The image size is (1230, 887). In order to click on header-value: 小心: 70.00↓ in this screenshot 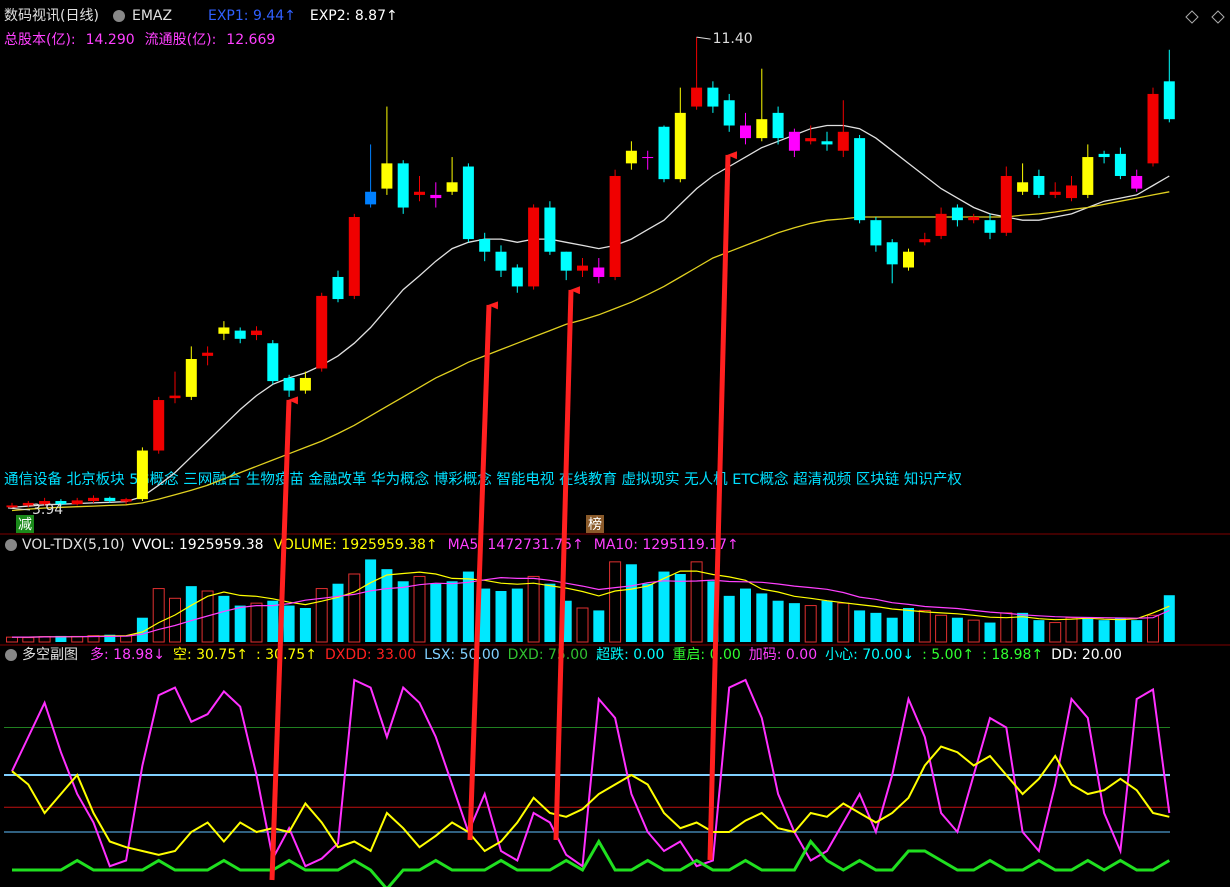, I will do `click(869, 655)`.